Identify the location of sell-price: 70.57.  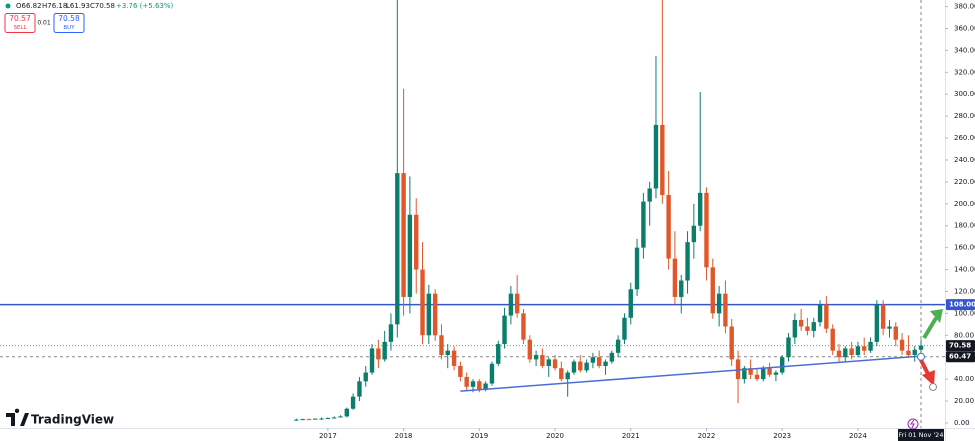
(20, 18).